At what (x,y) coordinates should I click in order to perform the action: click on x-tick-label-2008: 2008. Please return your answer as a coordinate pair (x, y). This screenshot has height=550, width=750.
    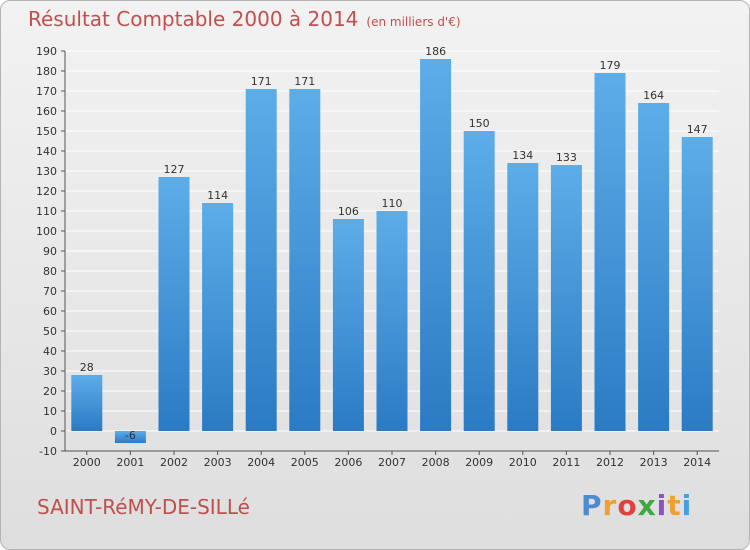
    Looking at the image, I should click on (436, 462).